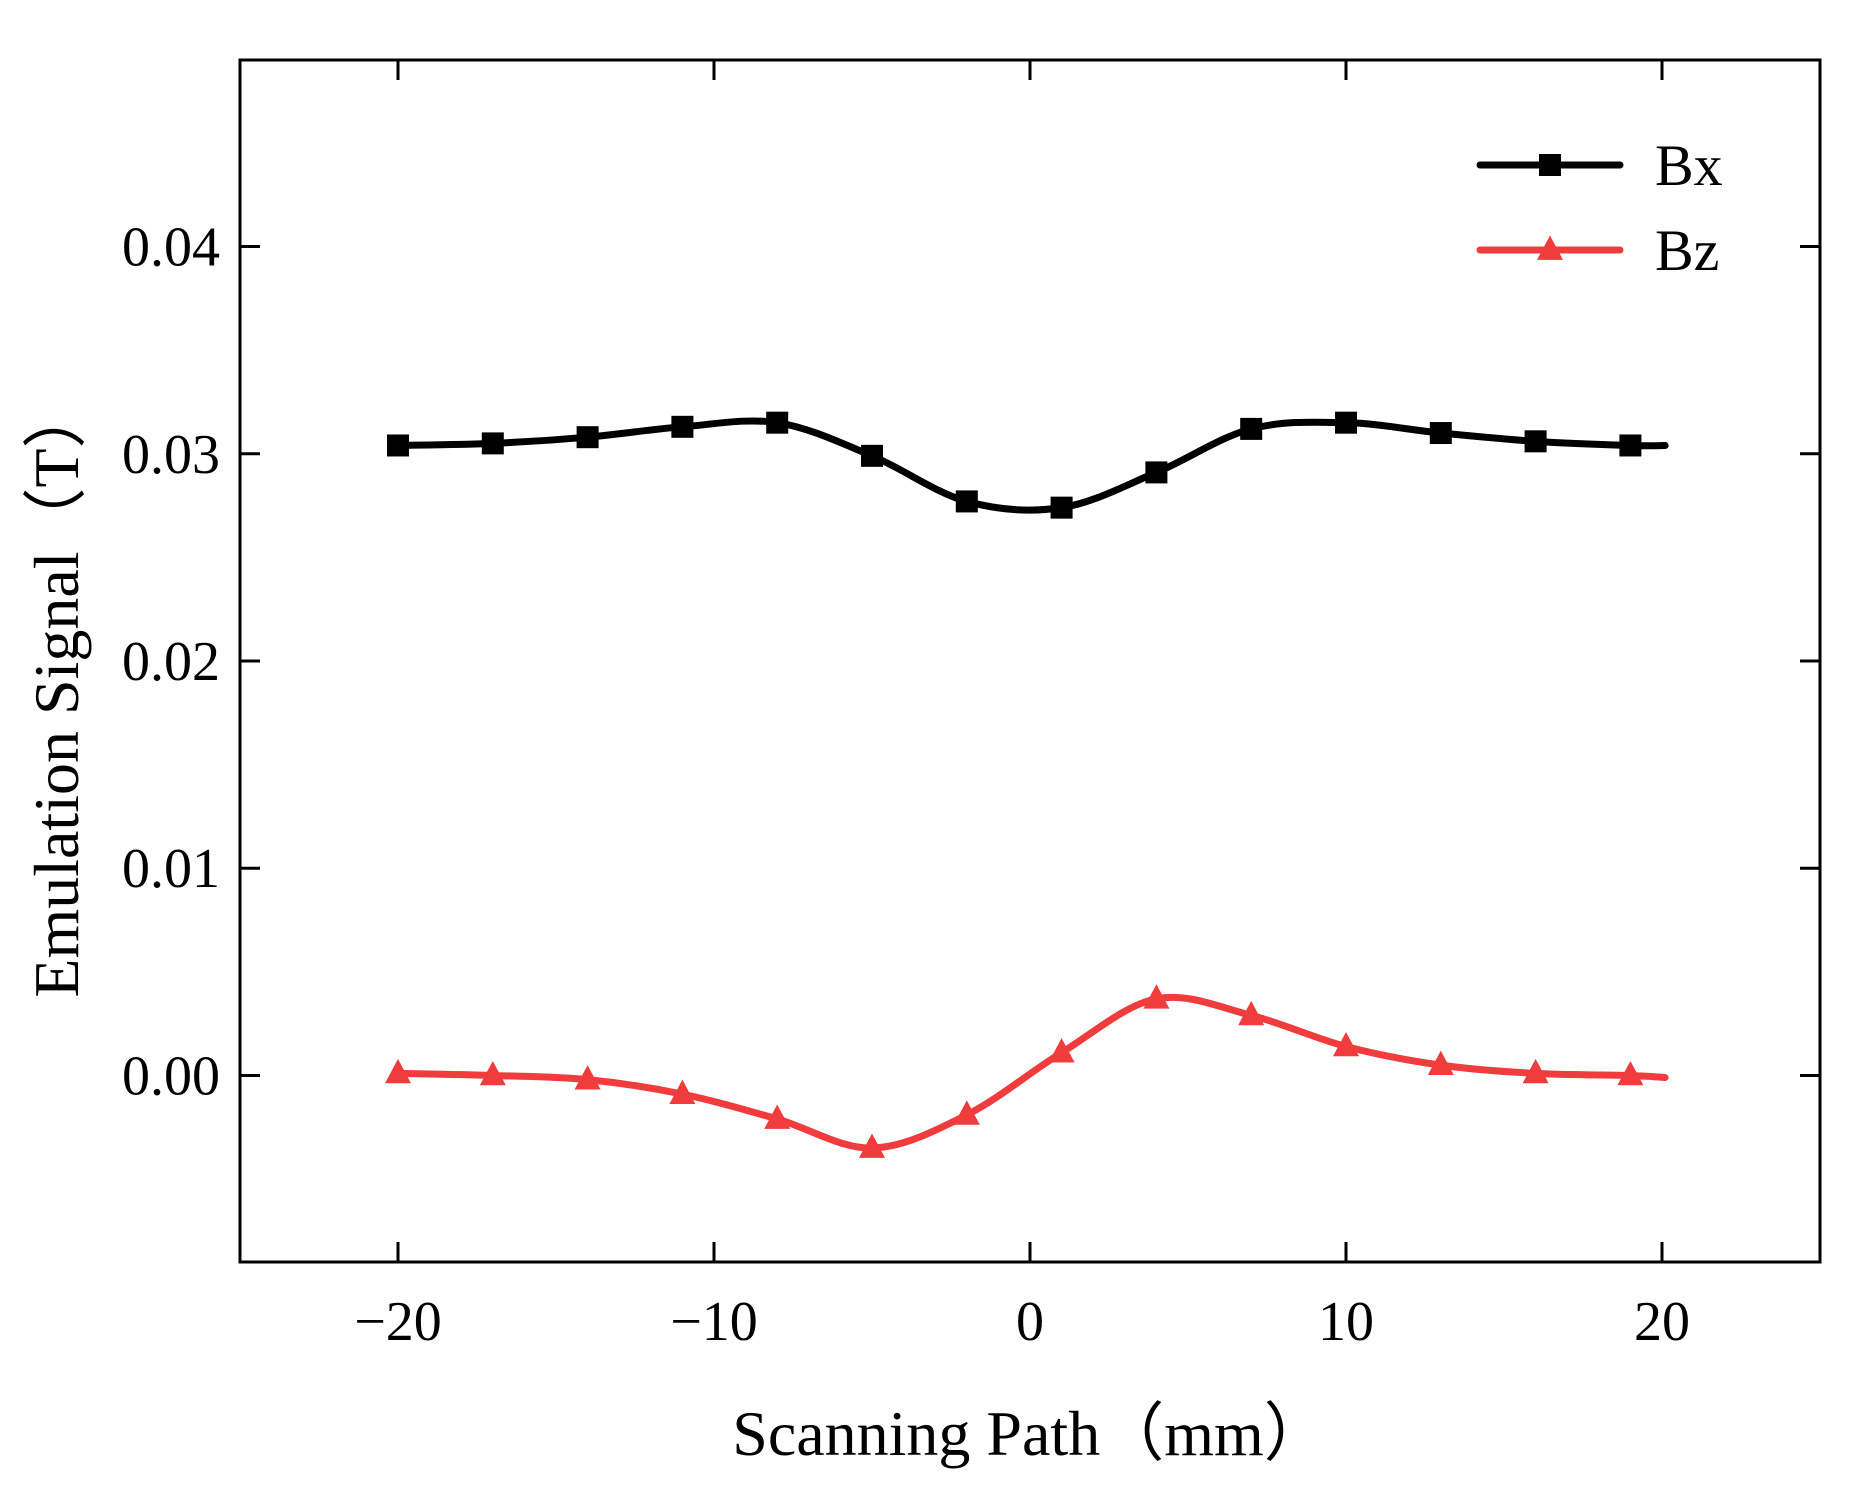 The image size is (1850, 1489). Describe the element at coordinates (1550, 247) in the screenshot. I see `legend-marker-bz` at that location.